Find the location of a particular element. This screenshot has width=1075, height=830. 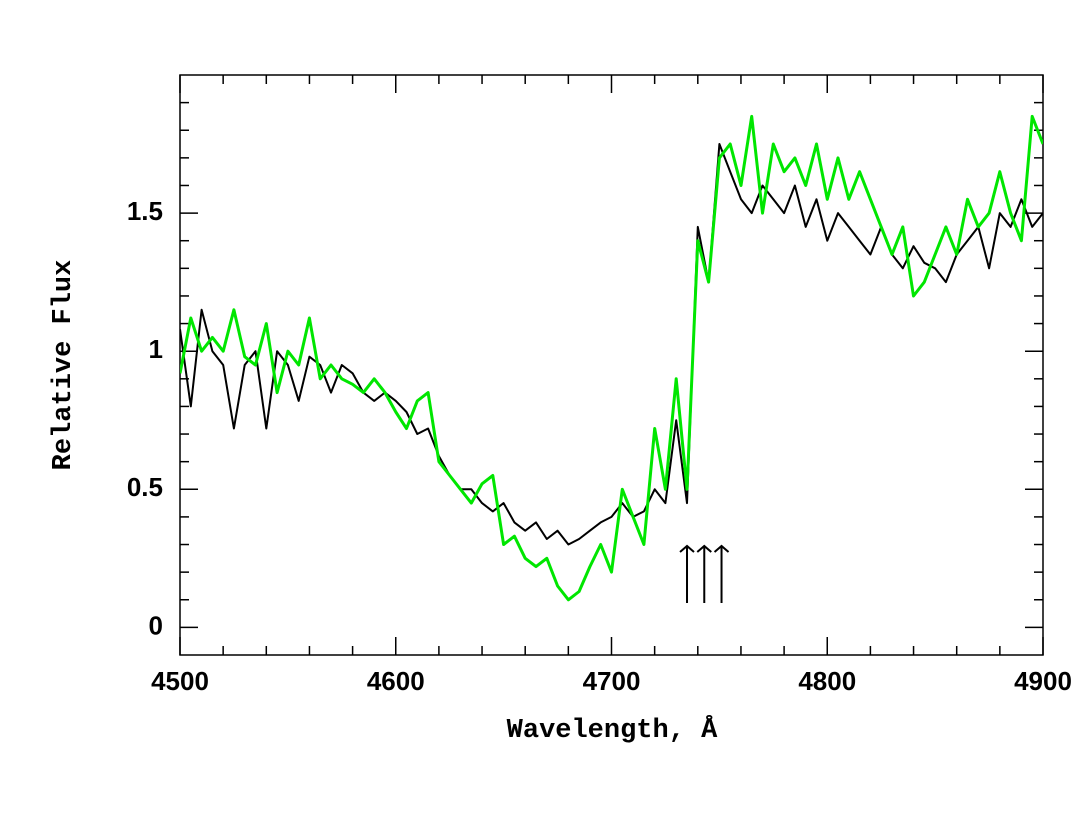

y-tick-label: 0.5 is located at coordinates (145, 487).